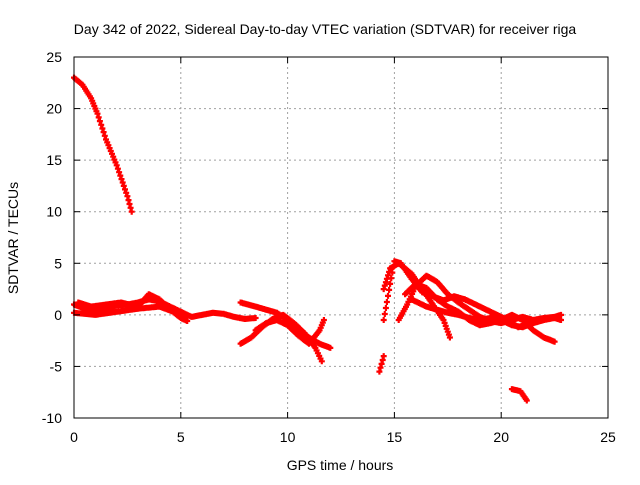  Describe the element at coordinates (54, 160) in the screenshot. I see `y-tick-label: 15` at that location.